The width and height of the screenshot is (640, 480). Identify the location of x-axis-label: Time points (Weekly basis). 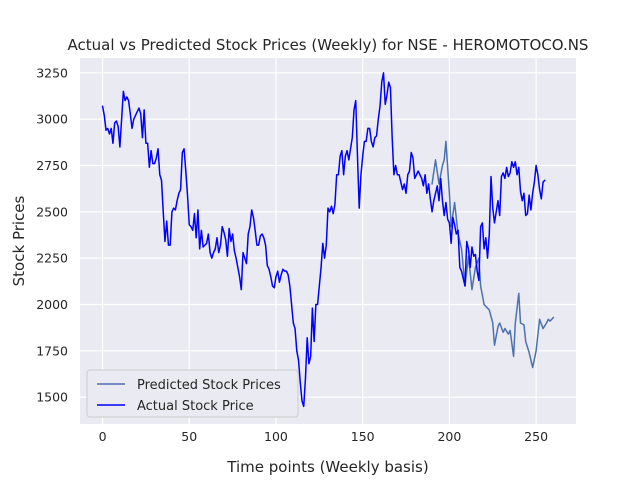
(327, 467).